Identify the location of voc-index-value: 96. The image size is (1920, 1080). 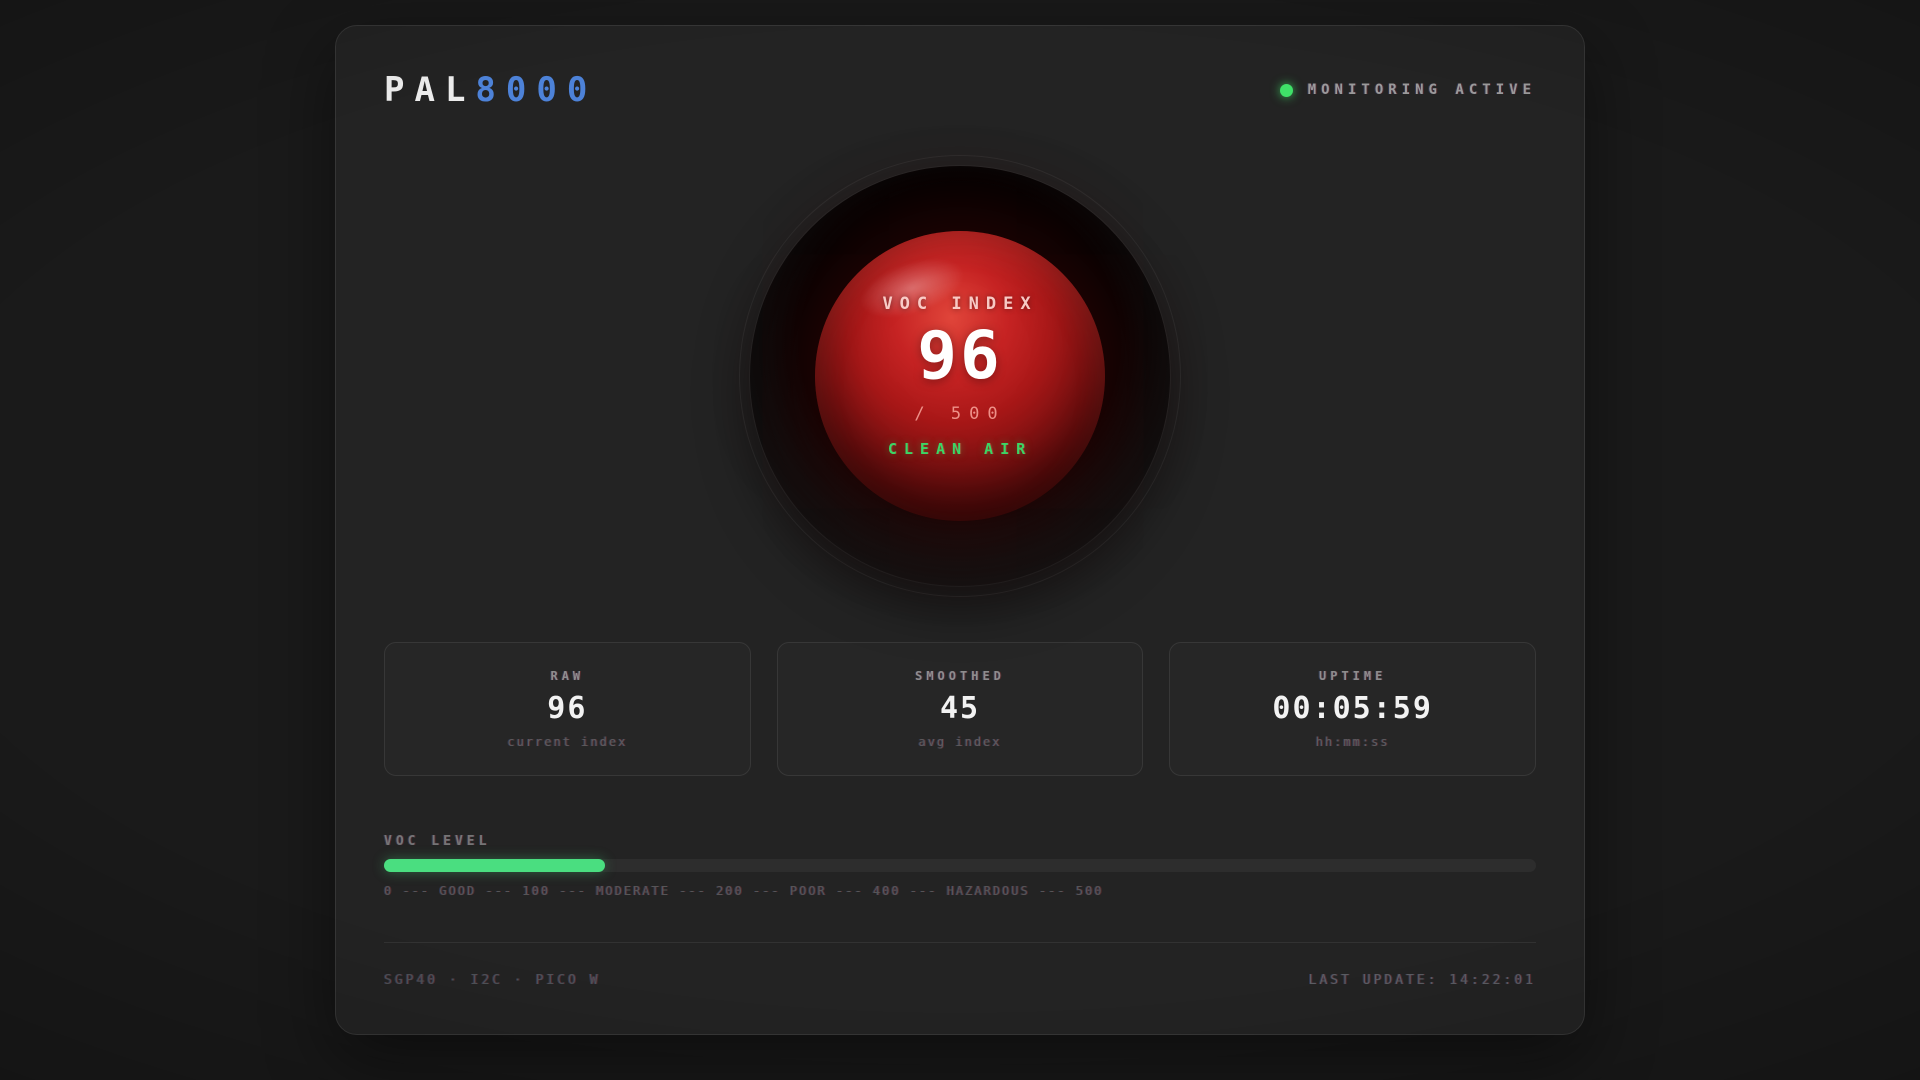
(960, 355).